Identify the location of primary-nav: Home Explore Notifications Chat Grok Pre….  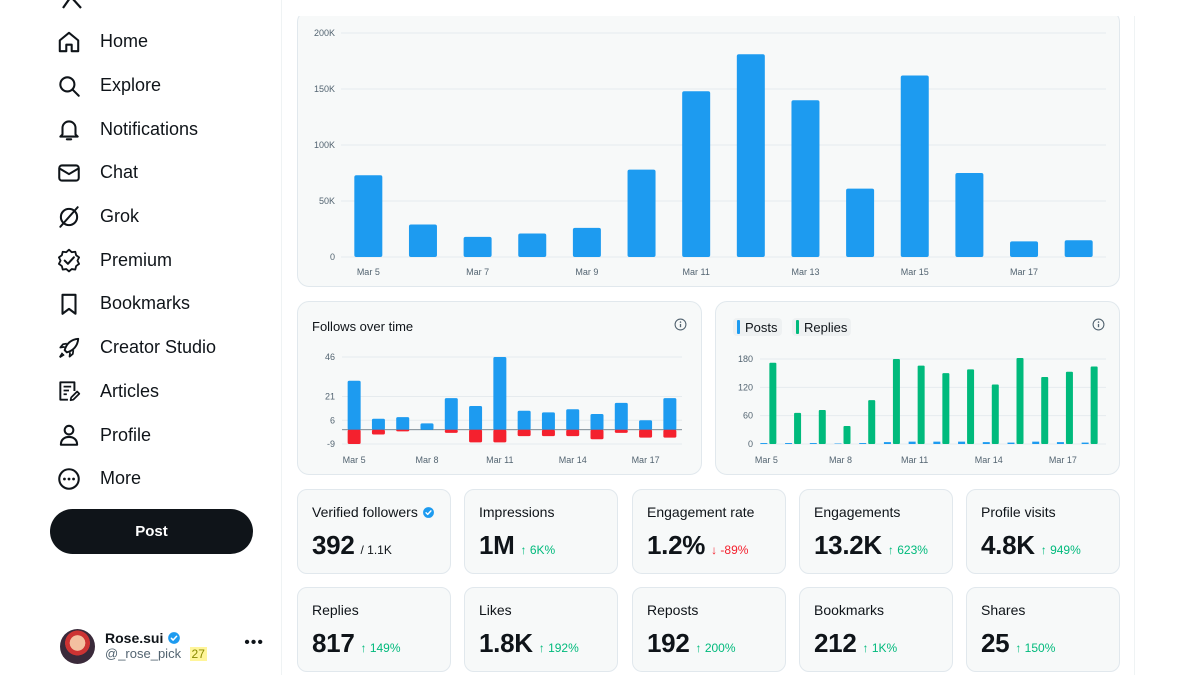
(136, 260).